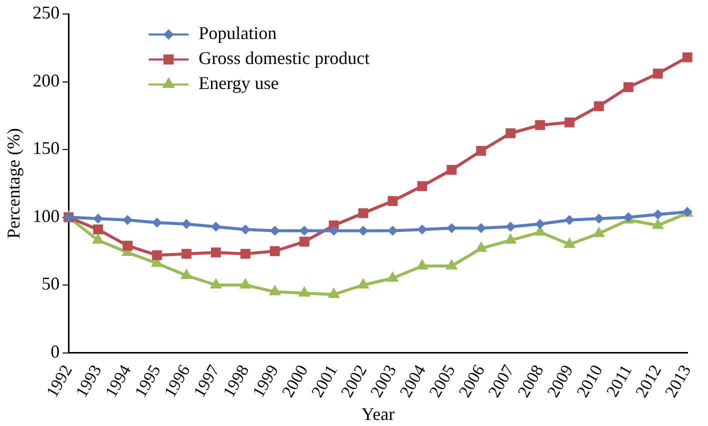 This screenshot has width=708, height=426. Describe the element at coordinates (46, 12) in the screenshot. I see `y-tick-label: 250` at that location.